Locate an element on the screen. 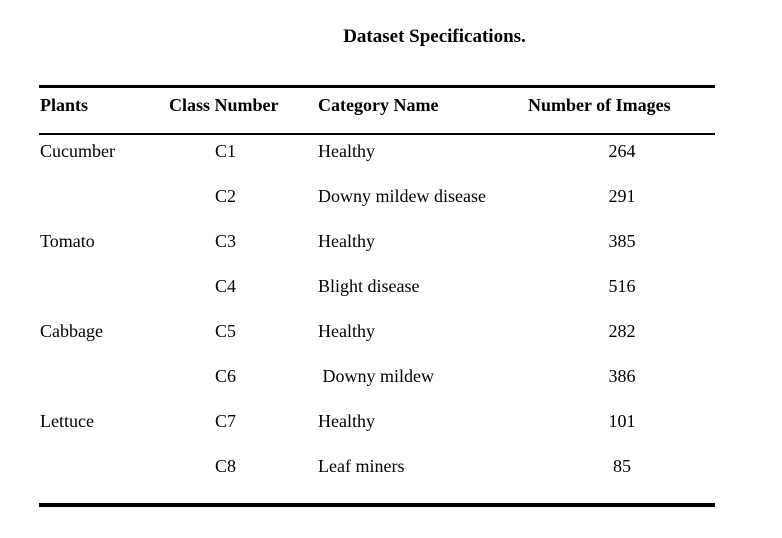  image-count-cell: 385 is located at coordinates (622, 241).